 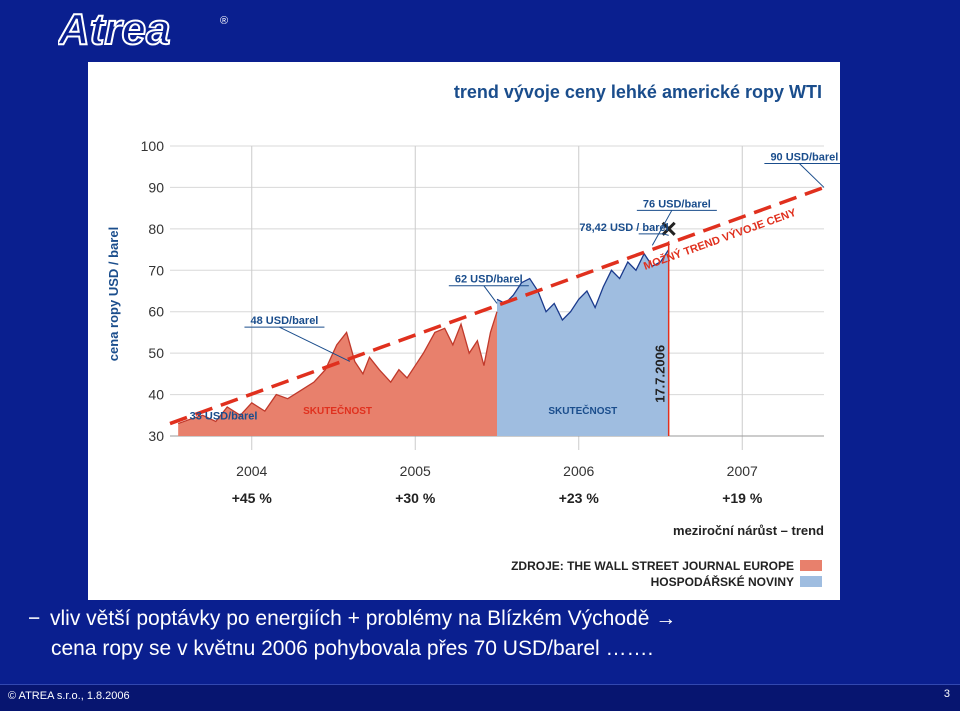 What do you see at coordinates (748, 530) in the screenshot?
I see `growth-caption: meziroční nárůst – trend` at bounding box center [748, 530].